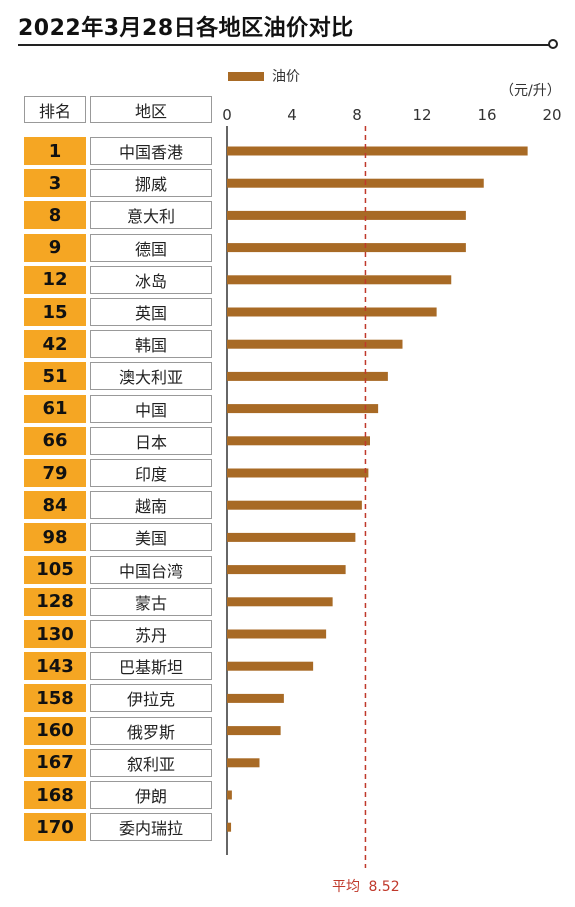 This screenshot has width=575, height=907. I want to click on region-cell: 叙利亚, so click(151, 762).